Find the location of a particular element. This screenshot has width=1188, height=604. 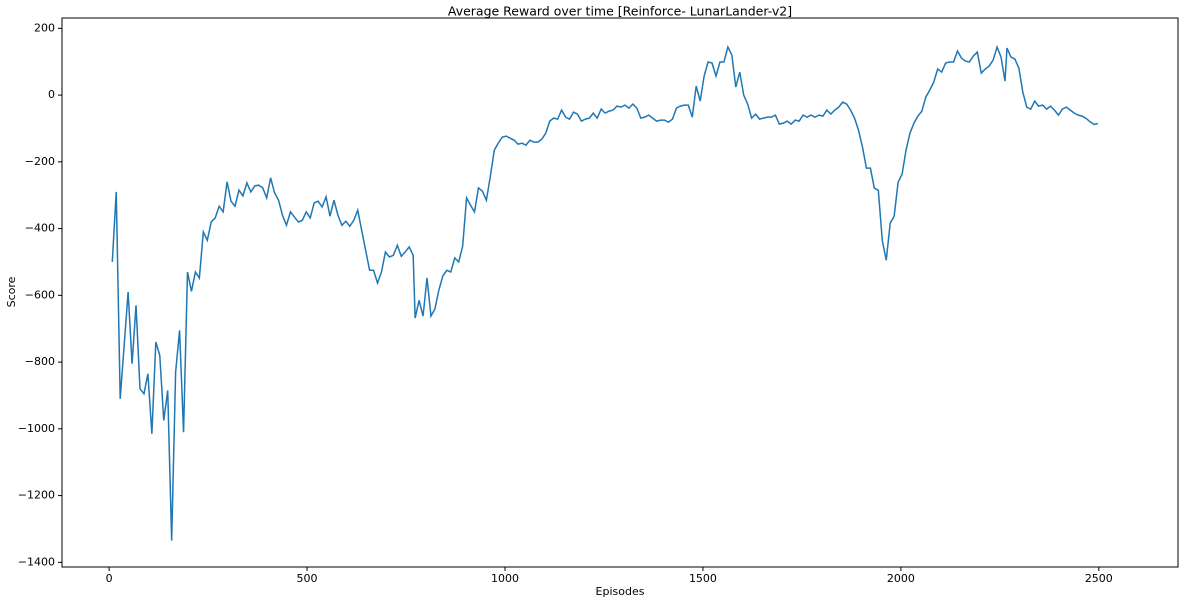

y-axis-label: Score is located at coordinates (11, 291).